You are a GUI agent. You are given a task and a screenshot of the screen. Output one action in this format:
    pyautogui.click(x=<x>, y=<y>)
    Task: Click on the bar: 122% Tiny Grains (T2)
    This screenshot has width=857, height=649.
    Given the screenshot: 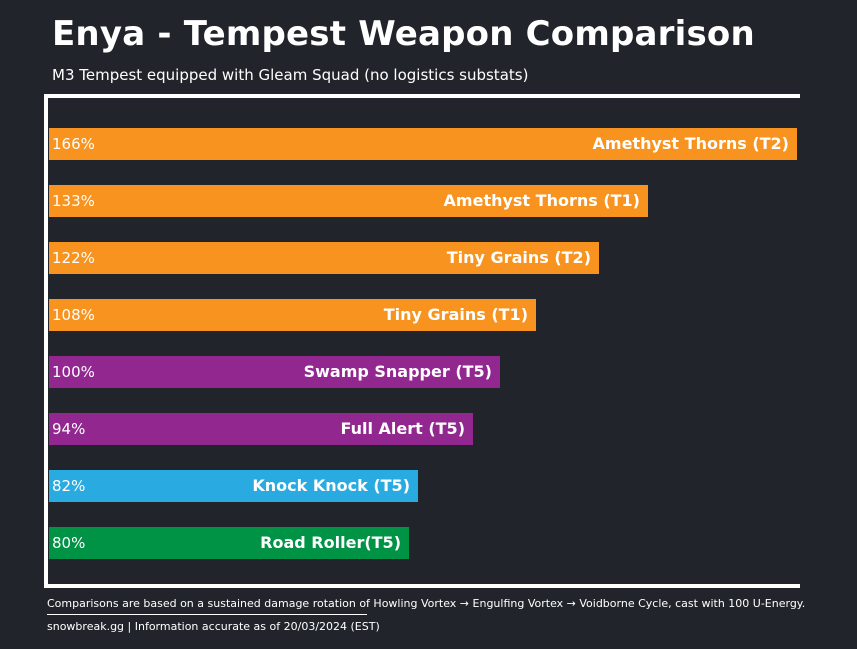 What is the action you would take?
    pyautogui.click(x=324, y=258)
    